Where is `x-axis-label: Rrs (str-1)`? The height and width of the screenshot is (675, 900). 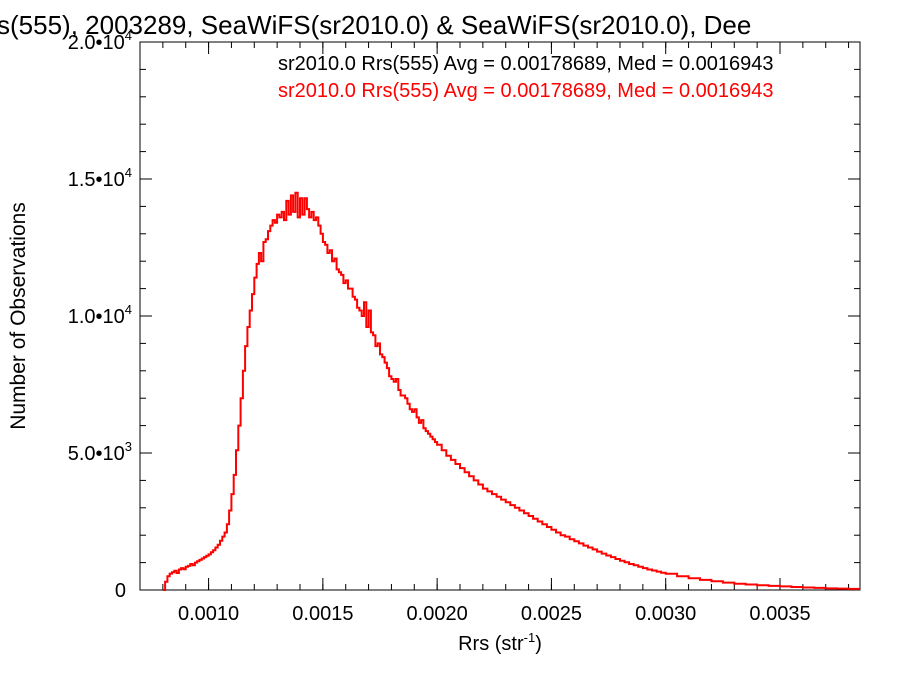
x-axis-label: Rrs (str-1) is located at coordinates (500, 642).